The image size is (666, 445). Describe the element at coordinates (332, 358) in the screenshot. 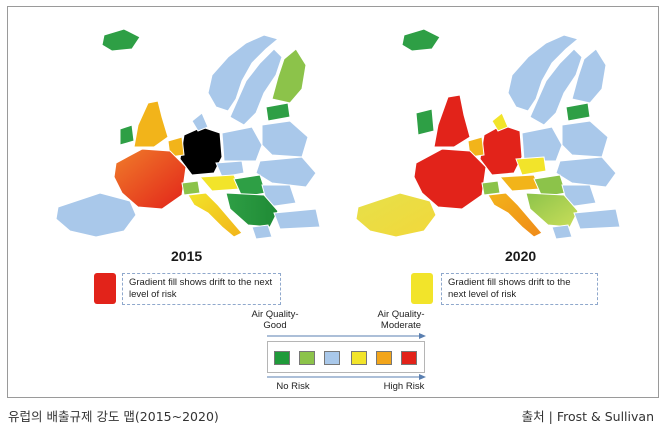

I see `scale-chip-blue` at that location.